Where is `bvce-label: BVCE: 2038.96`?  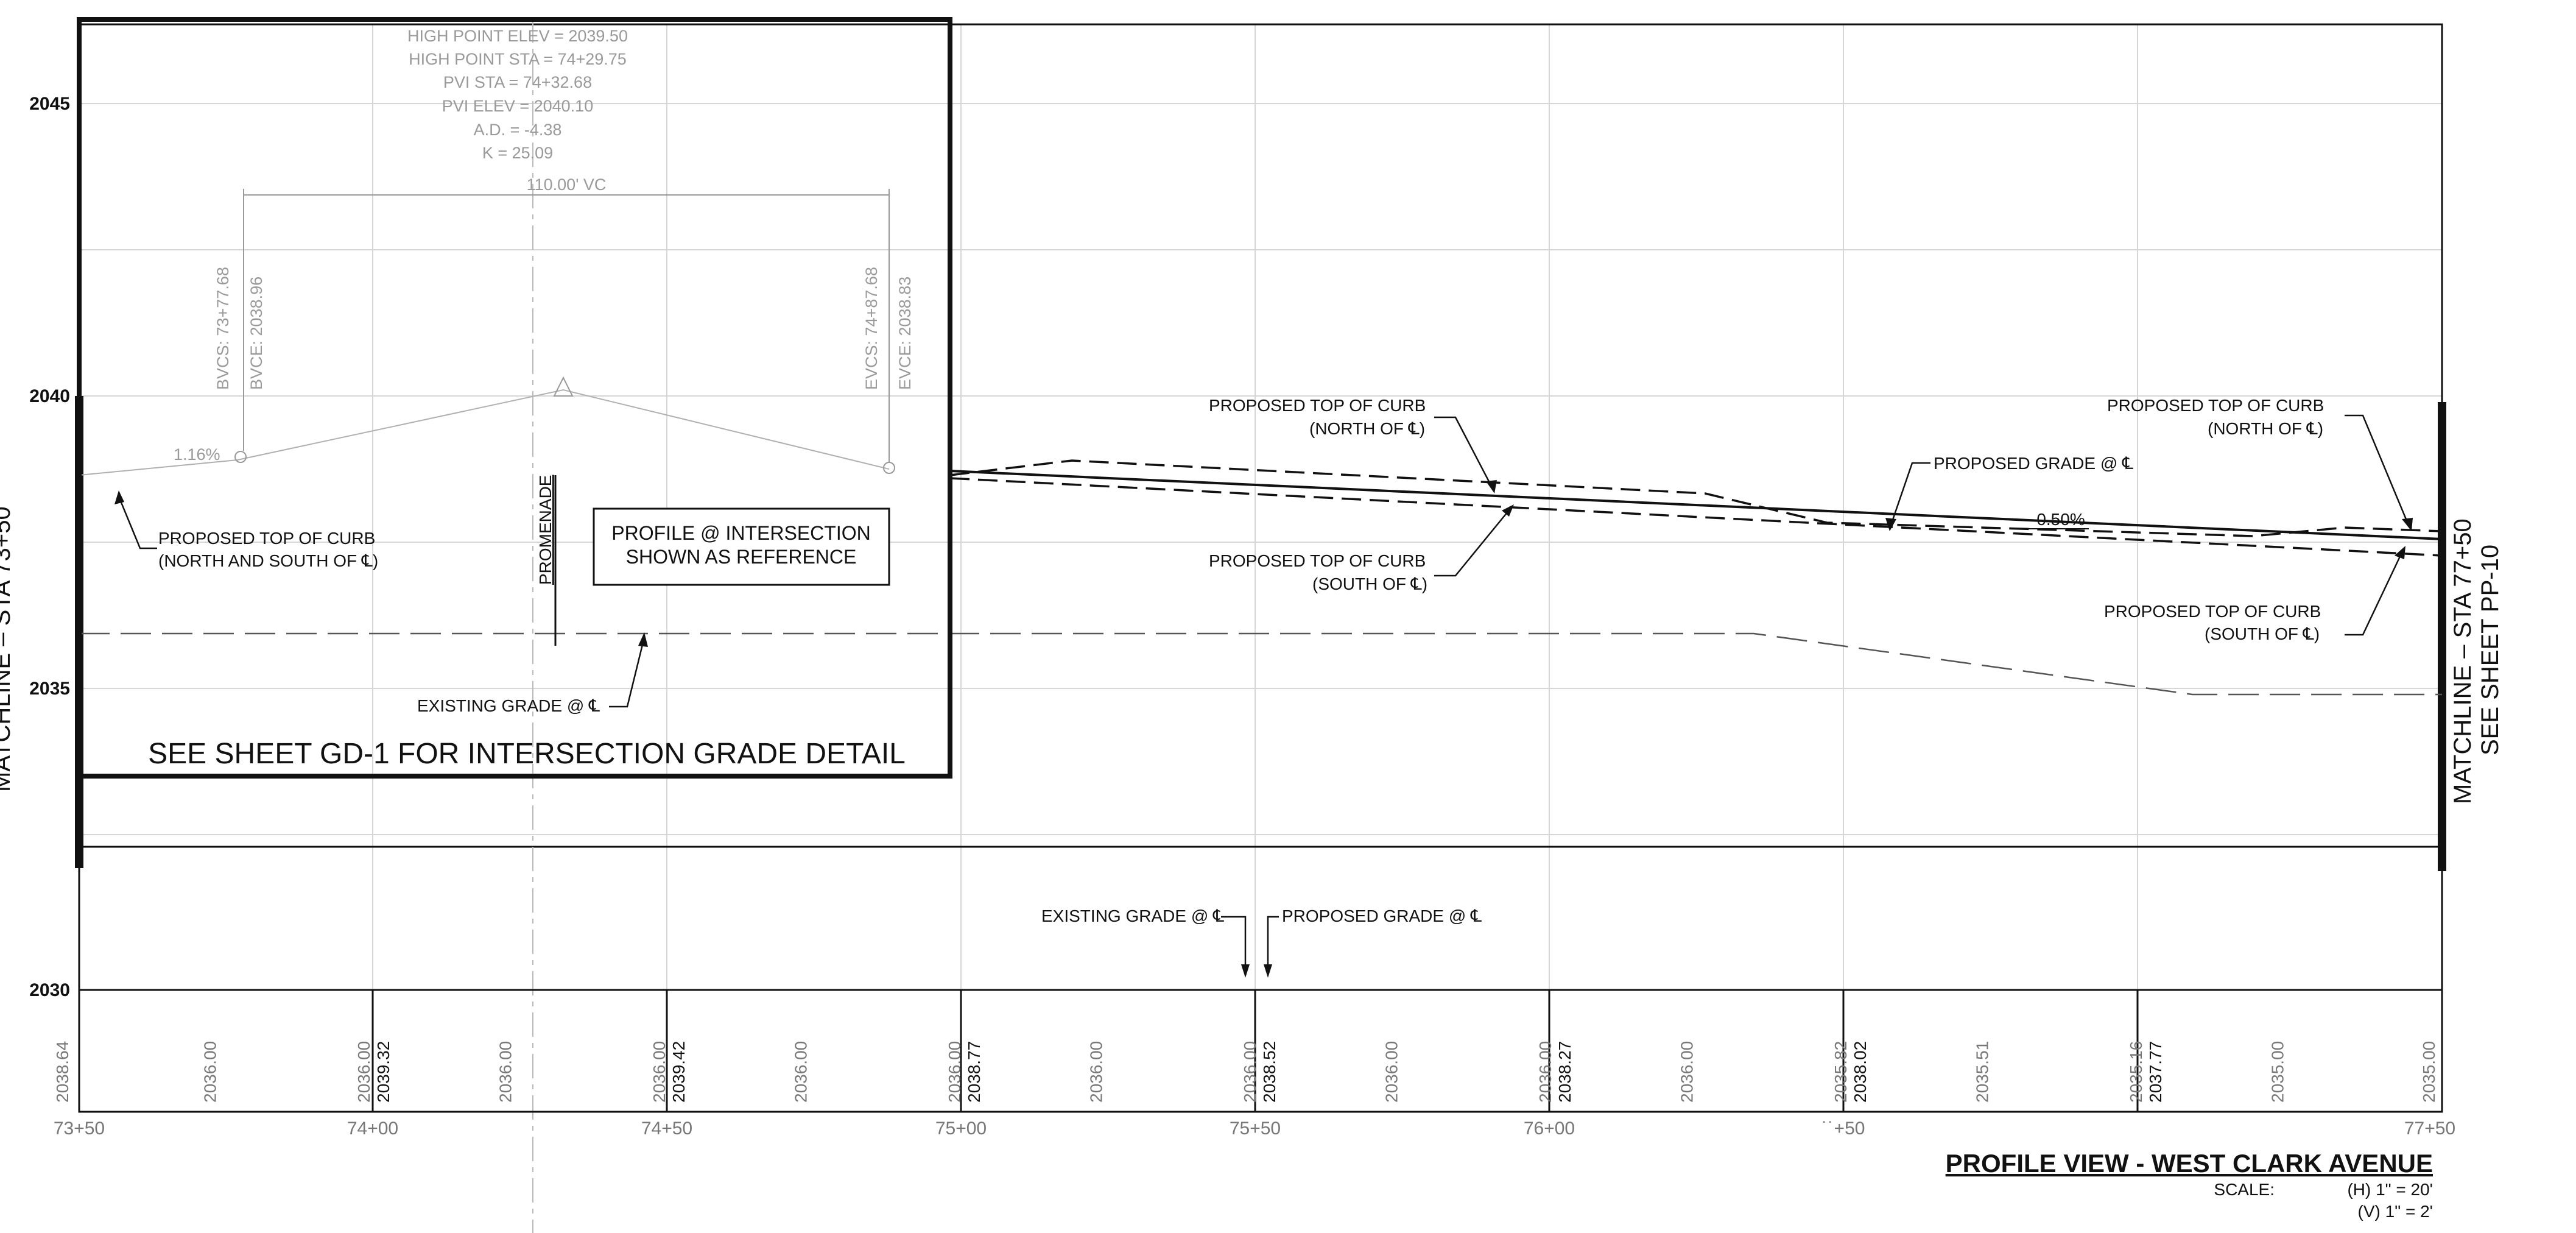 bvce-label: BVCE: 2038.96 is located at coordinates (256, 333).